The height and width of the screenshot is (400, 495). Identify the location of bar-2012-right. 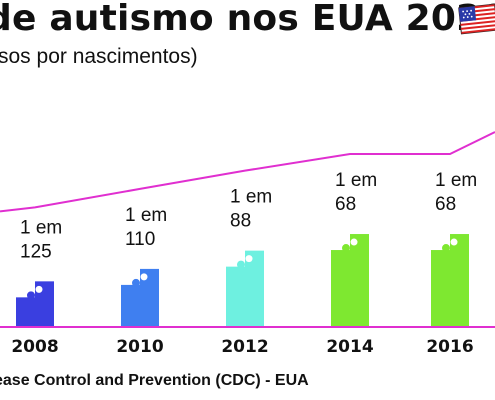
(254, 288).